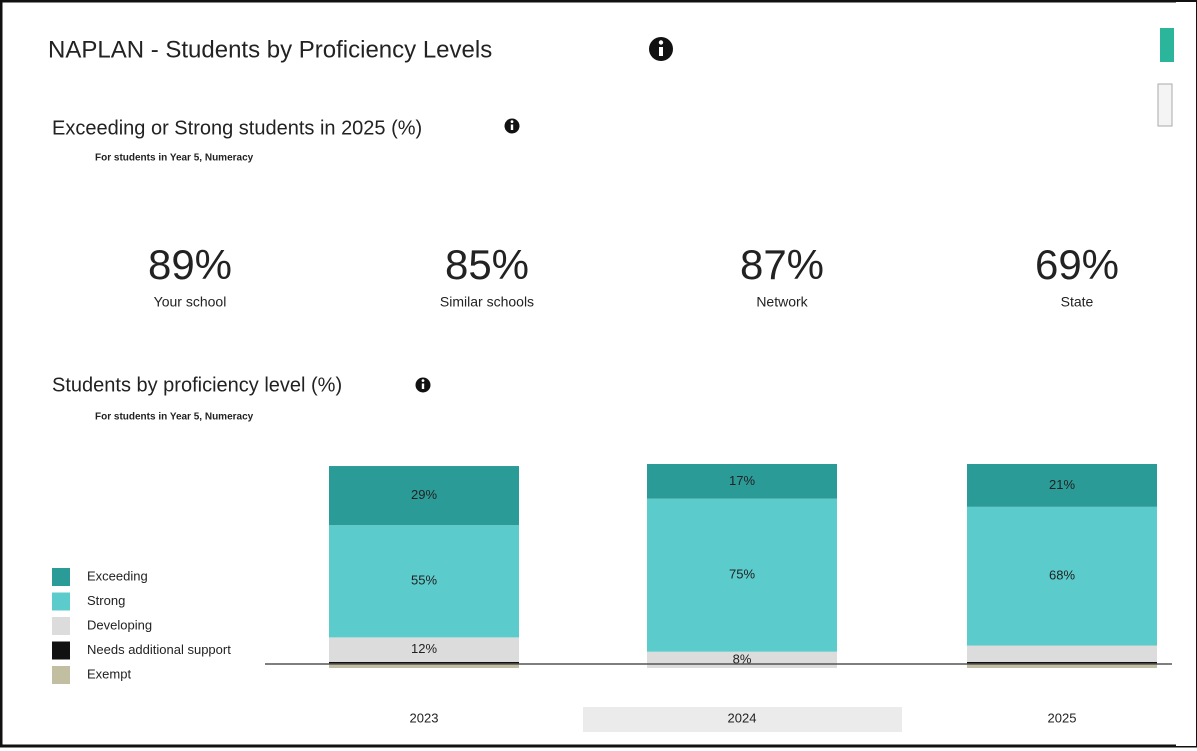  What do you see at coordinates (106, 600) in the screenshot?
I see `legend-label: Strong` at bounding box center [106, 600].